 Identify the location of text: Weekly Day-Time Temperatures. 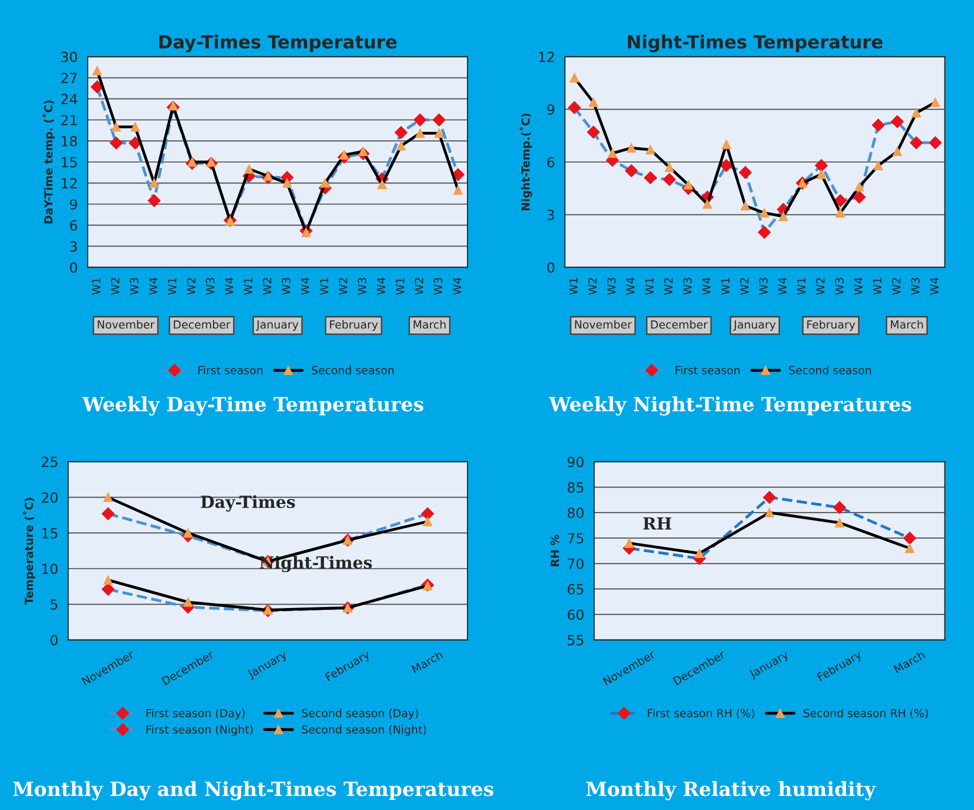
(253, 406).